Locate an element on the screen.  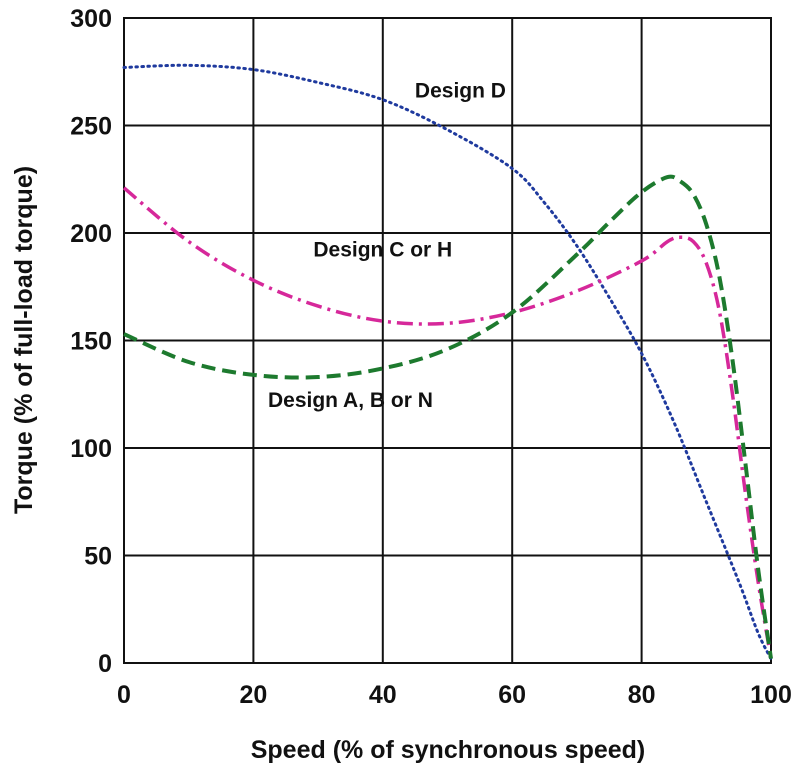
curve-label: Design D is located at coordinates (460, 91).